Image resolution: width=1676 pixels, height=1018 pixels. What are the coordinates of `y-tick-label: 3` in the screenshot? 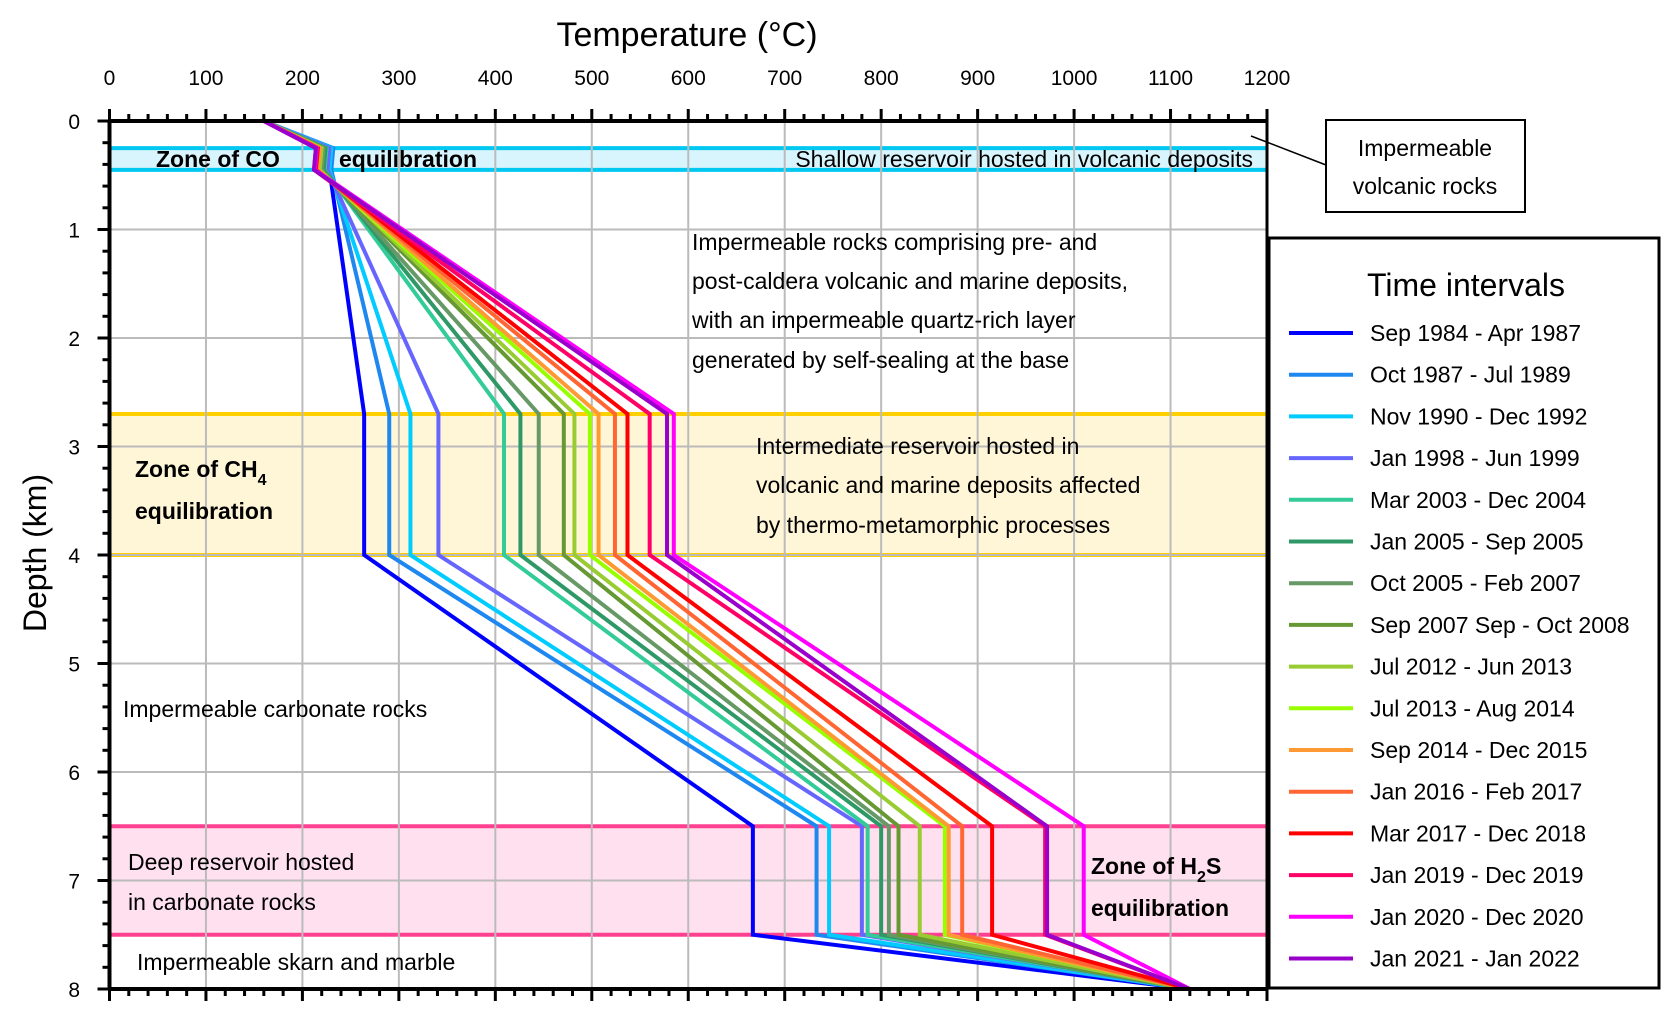 It's located at (74, 448).